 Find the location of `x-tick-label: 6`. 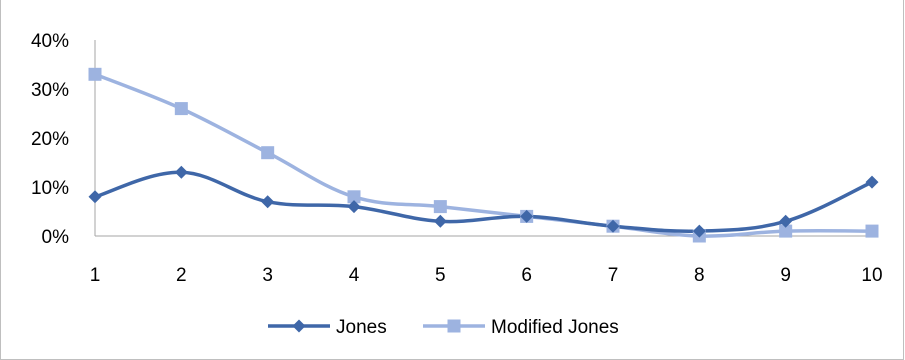

x-tick-label: 6 is located at coordinates (526, 275).